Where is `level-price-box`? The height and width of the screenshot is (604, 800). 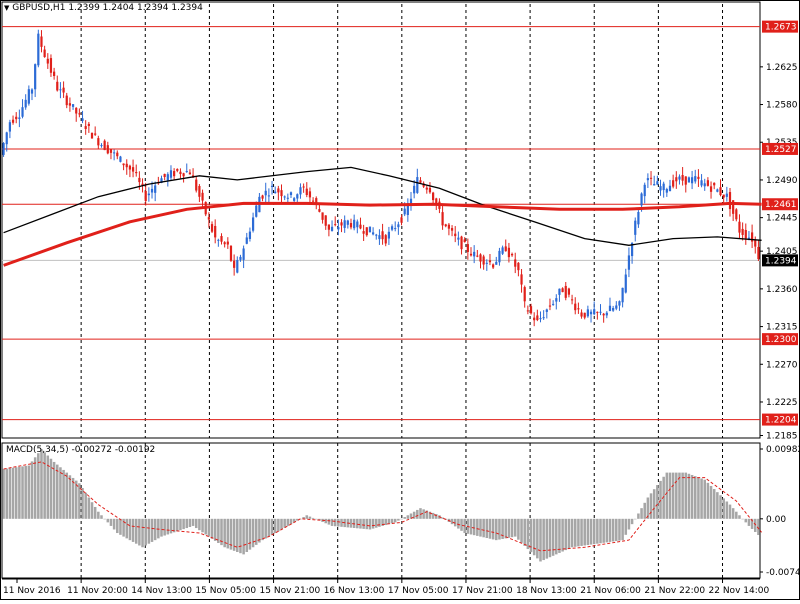
level-price-box is located at coordinates (780, 148).